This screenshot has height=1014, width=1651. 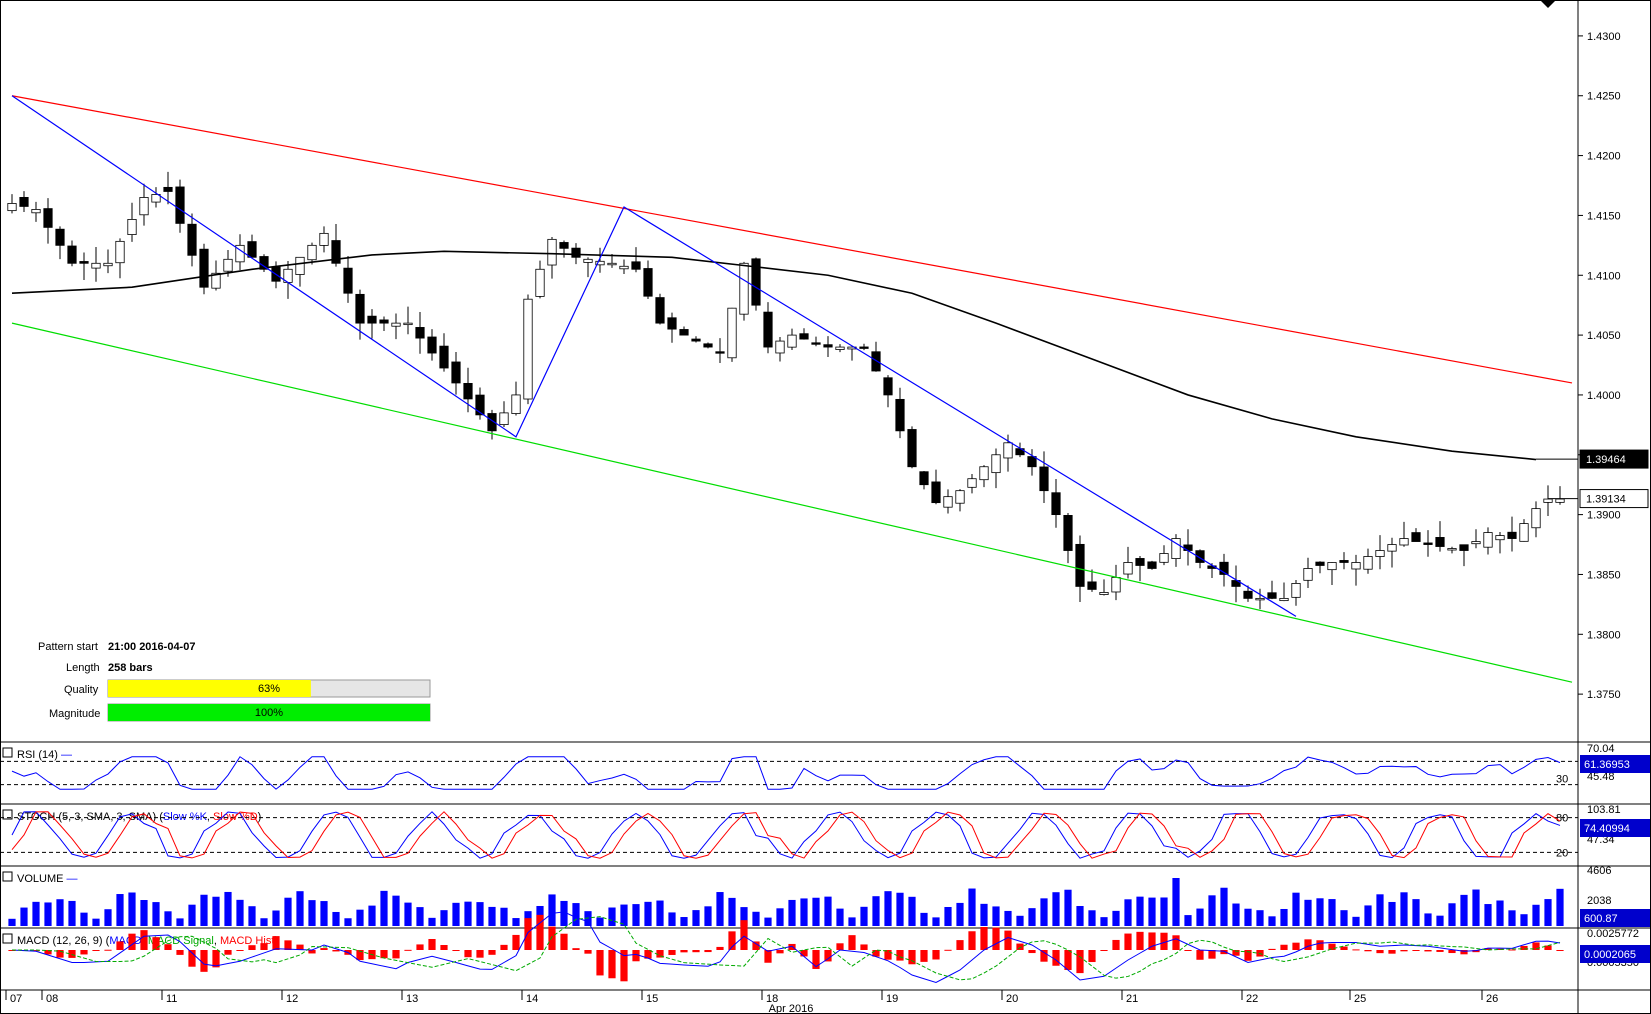 I want to click on stoch-level-80-label: 80, so click(x=1562, y=819).